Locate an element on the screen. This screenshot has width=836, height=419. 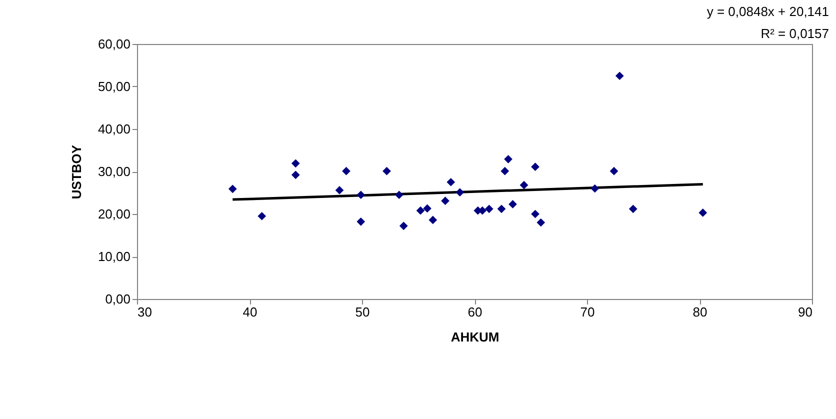
x-tick-label: 80 is located at coordinates (700, 312).